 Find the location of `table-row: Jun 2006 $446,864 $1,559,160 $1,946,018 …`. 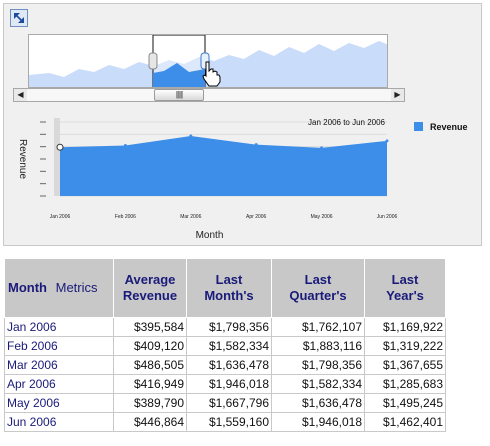

table-row: Jun 2006 $446,864 $1,559,160 $1,946,018 … is located at coordinates (225, 422).